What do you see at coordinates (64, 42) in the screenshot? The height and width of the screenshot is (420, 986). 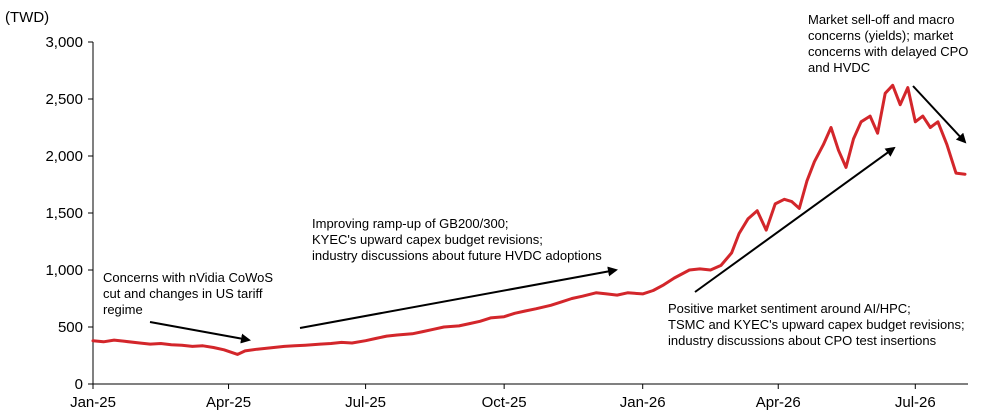 I see `y-tick-label: 3,000` at bounding box center [64, 42].